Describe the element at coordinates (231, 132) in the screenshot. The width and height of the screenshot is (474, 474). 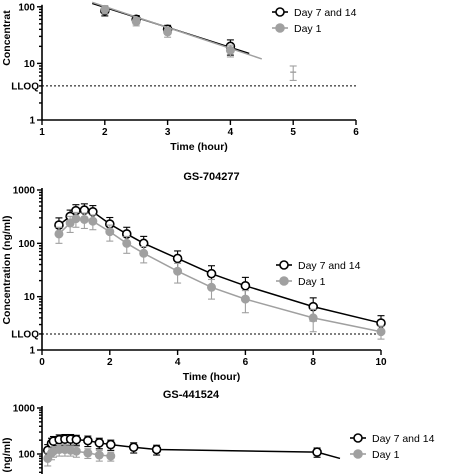
I see `x-tick-label-0: 4` at that location.